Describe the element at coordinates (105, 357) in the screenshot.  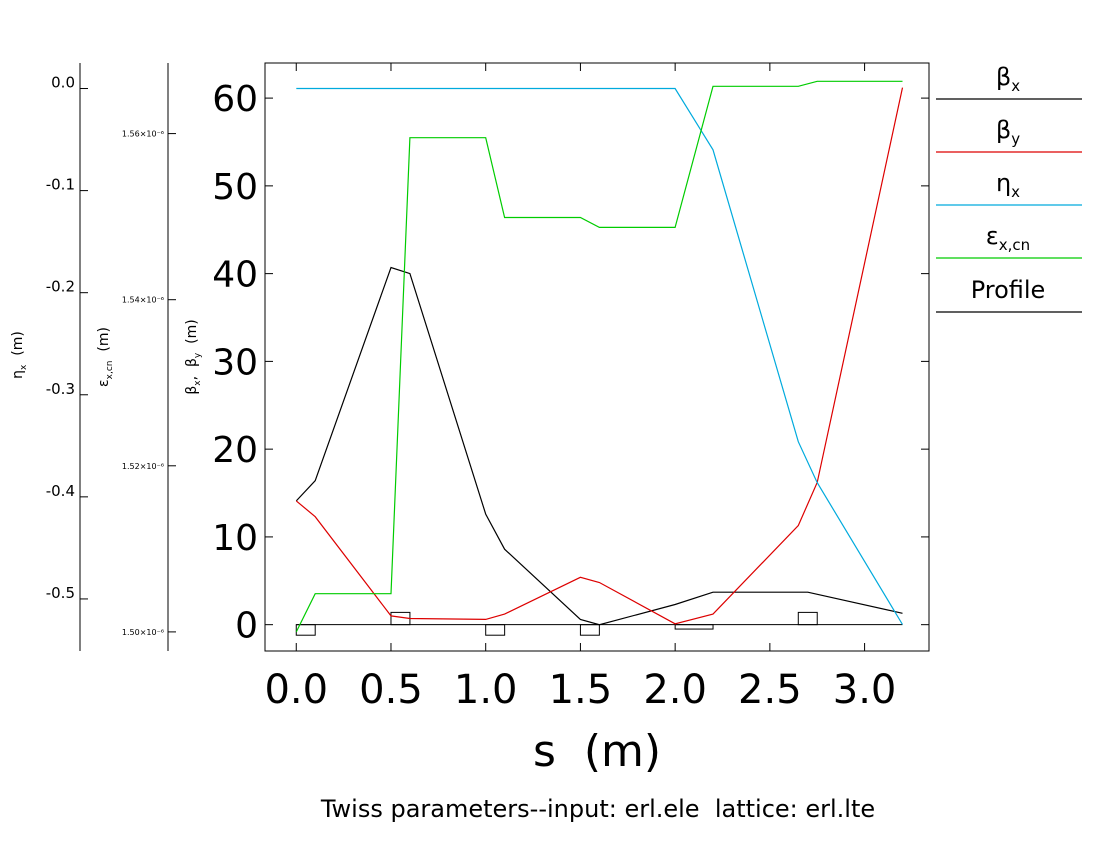
I see `emit-axis-label: εx,cn (m)` at that location.